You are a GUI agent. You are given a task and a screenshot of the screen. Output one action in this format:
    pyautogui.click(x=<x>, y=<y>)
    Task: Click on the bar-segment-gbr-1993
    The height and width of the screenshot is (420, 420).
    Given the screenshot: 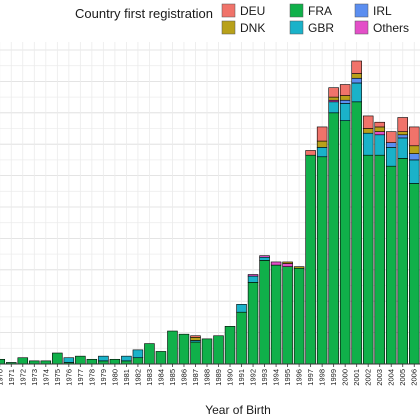 What is the action you would take?
    pyautogui.click(x=264, y=258)
    